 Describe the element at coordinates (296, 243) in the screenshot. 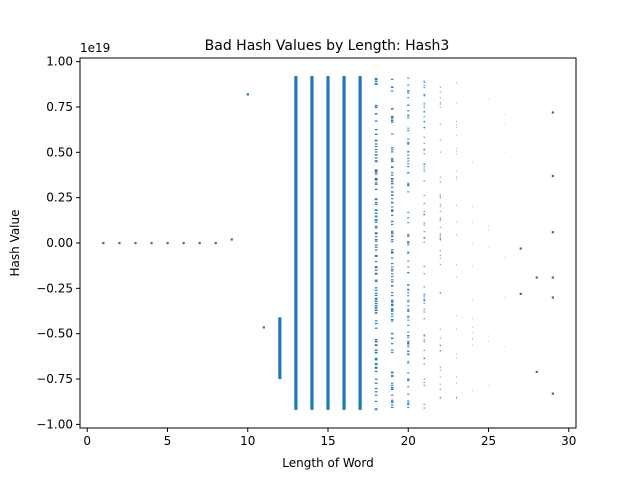

I see `data-point-column` at that location.